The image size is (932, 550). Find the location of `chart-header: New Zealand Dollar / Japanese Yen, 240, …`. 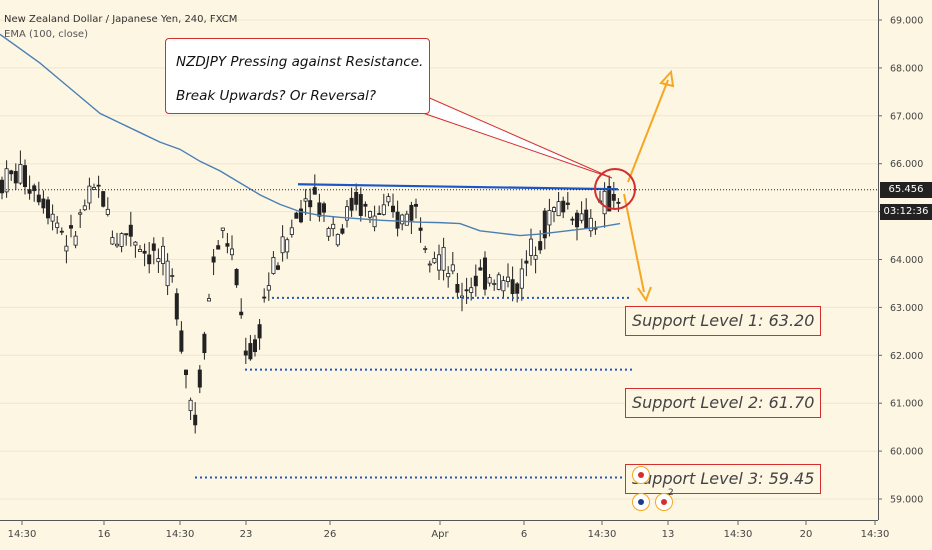

chart-header: New Zealand Dollar / Japanese Yen, 240, … is located at coordinates (120, 27).